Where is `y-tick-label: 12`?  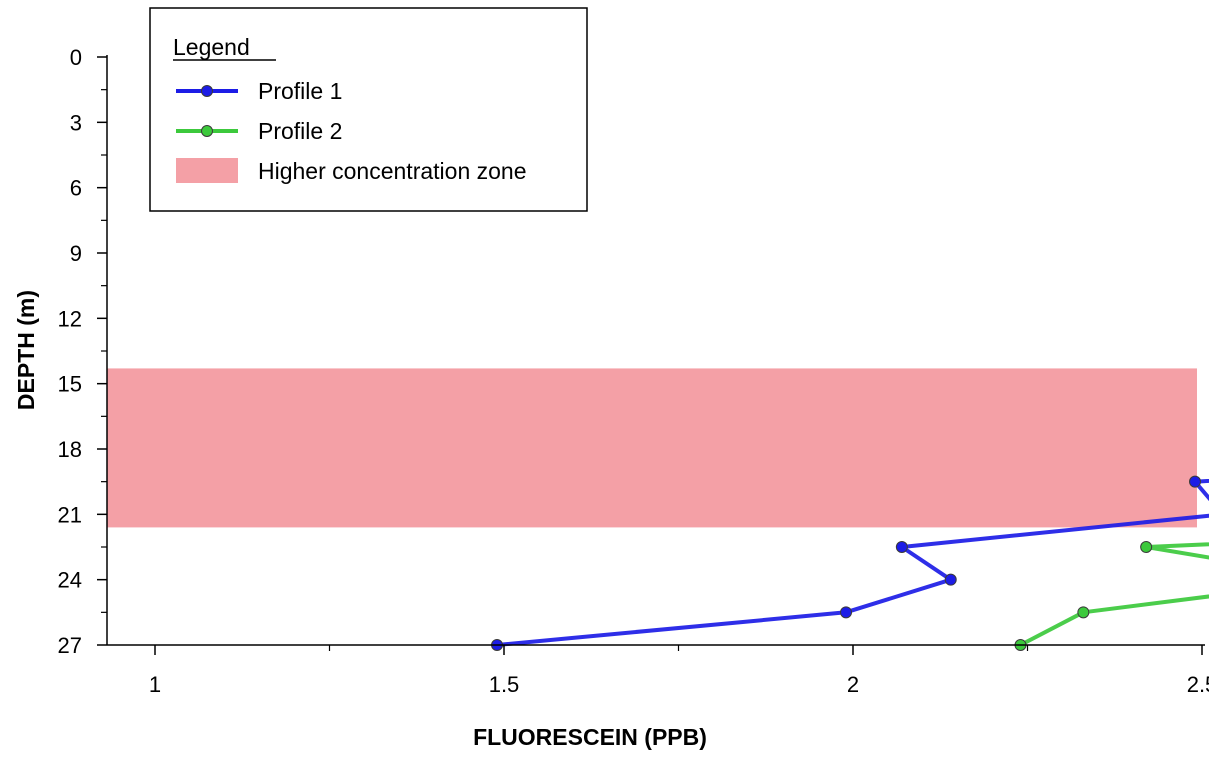
y-tick-label: 12 is located at coordinates (70, 318).